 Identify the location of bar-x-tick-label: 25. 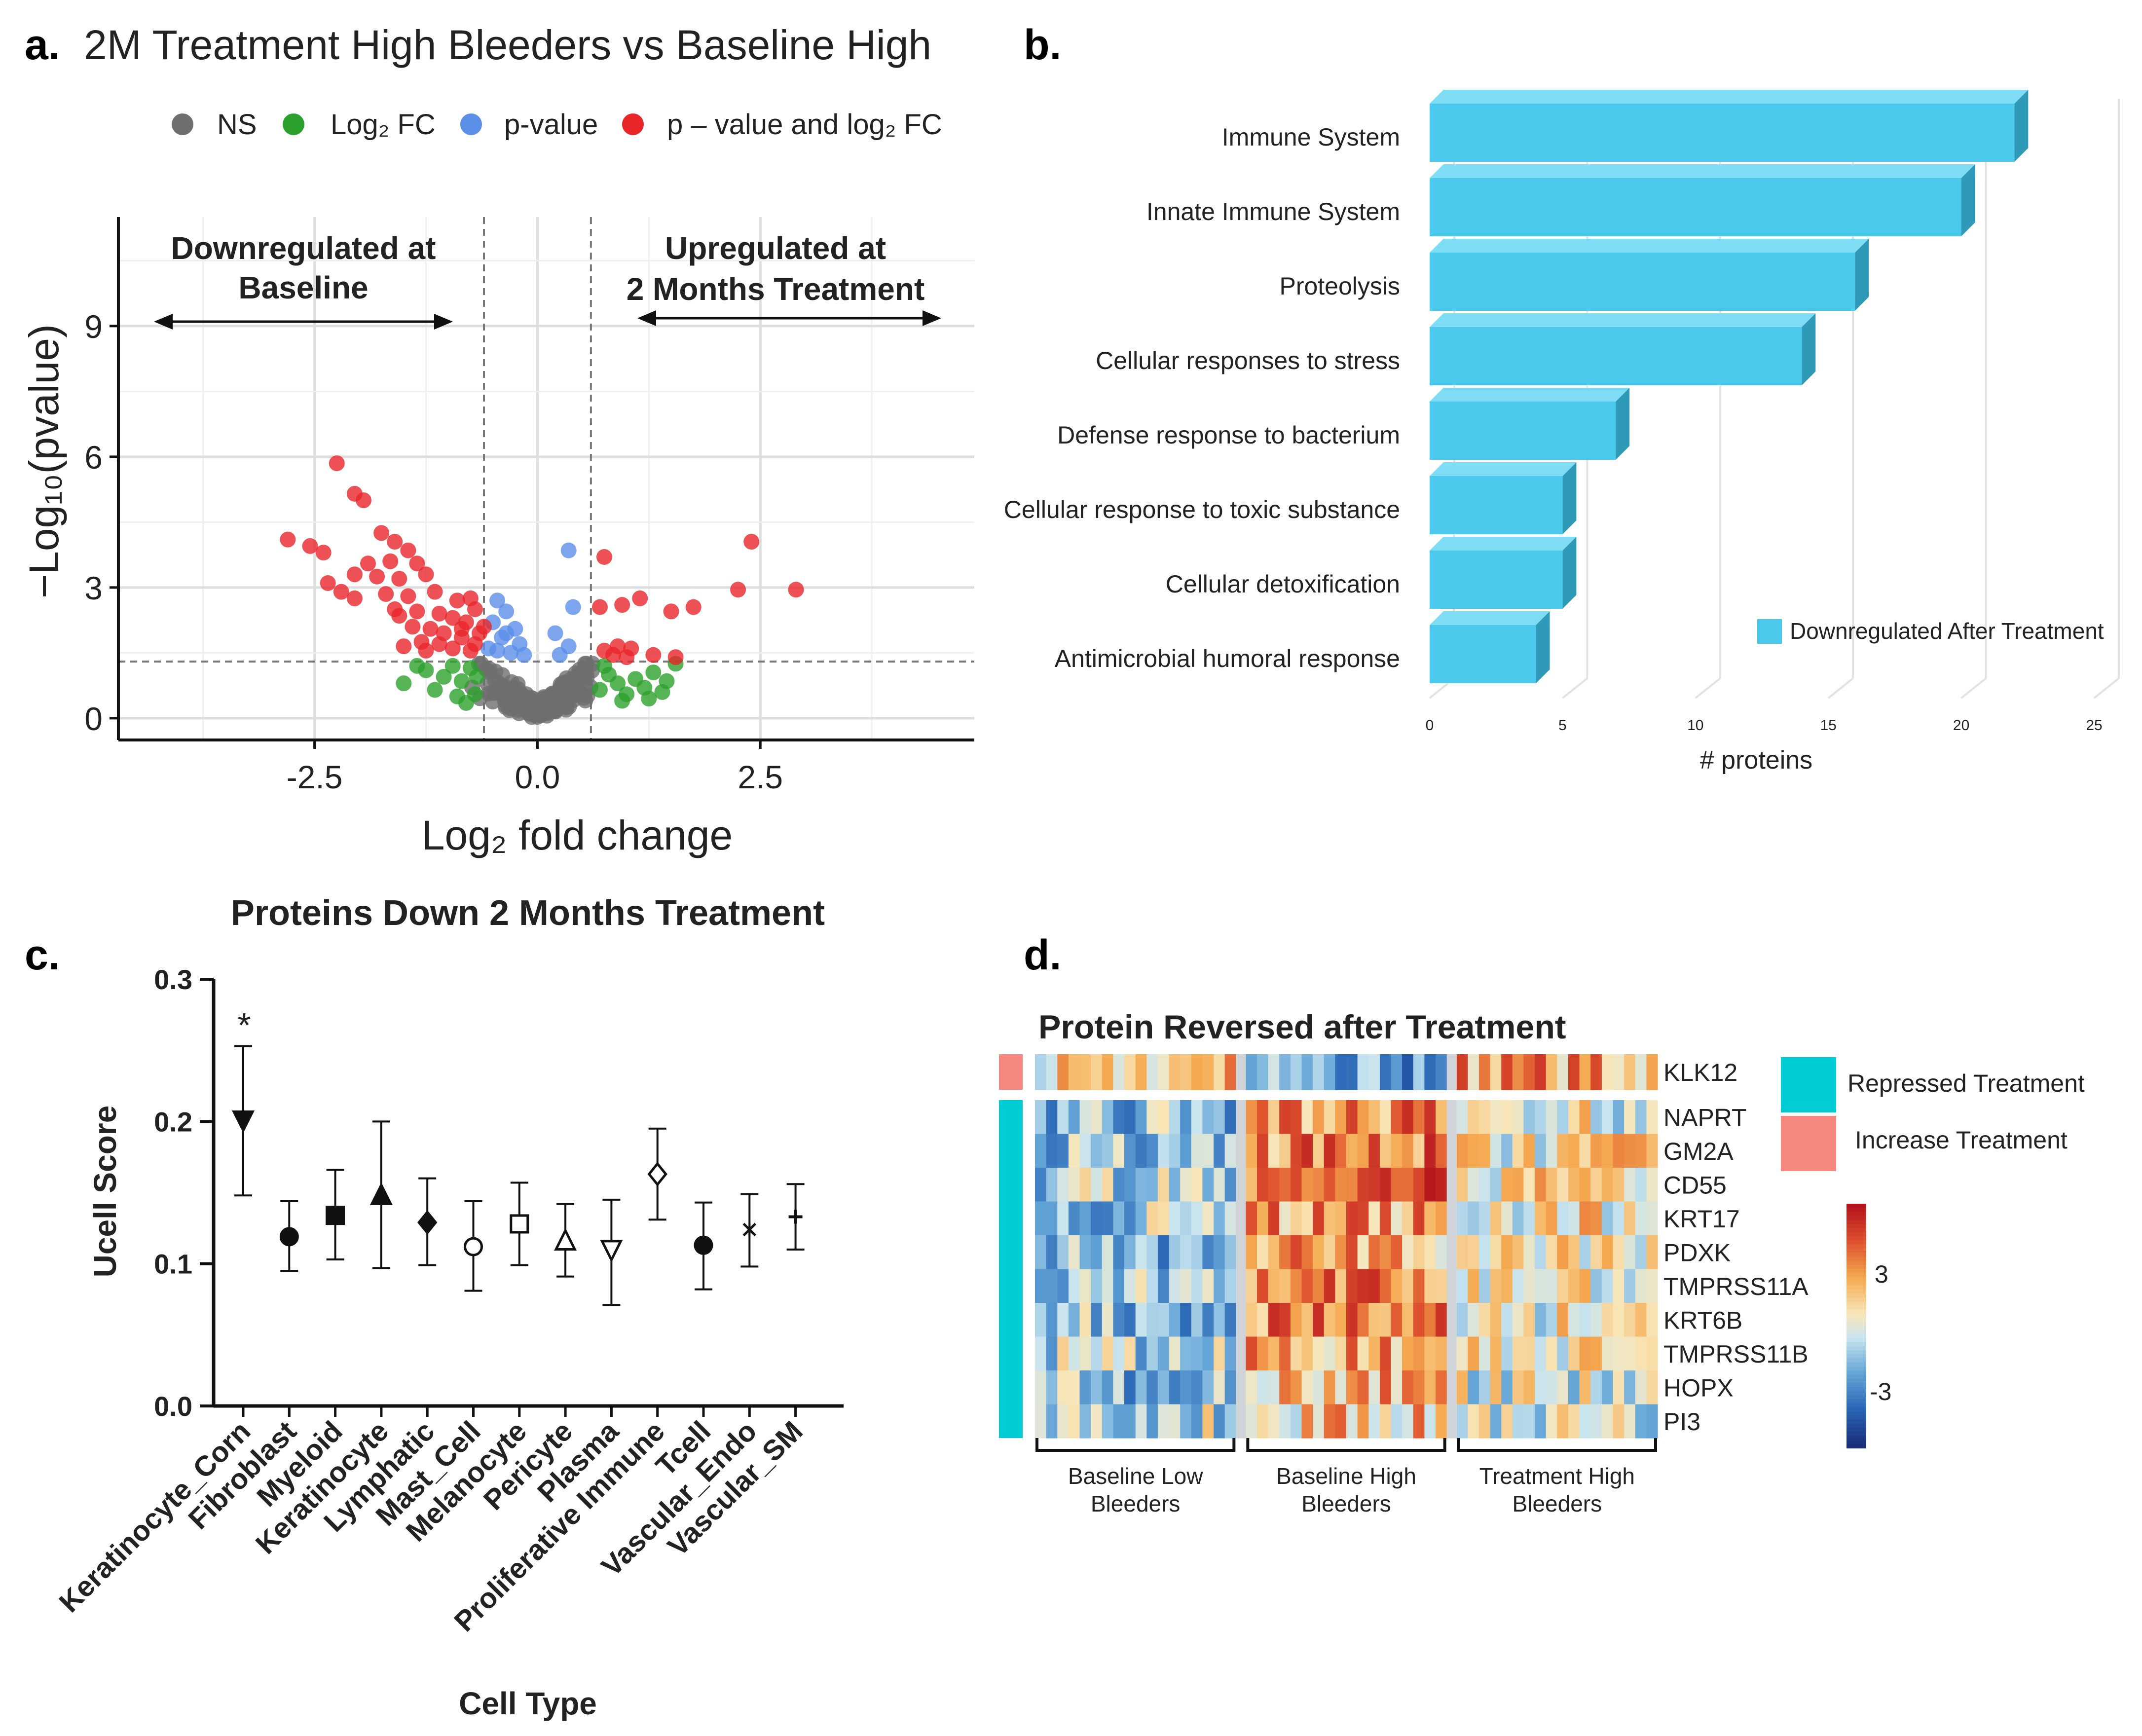
(2094, 725).